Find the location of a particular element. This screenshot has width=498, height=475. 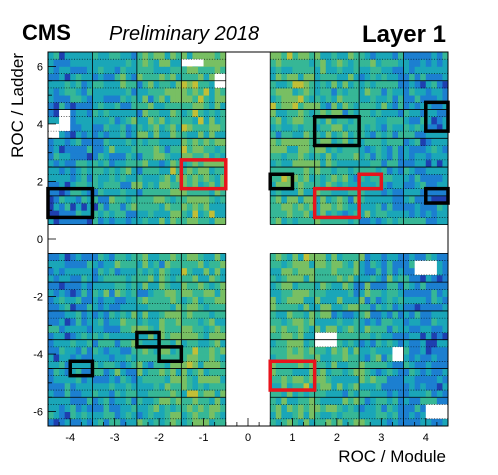

y-tick-label: -2 is located at coordinates (38, 298).